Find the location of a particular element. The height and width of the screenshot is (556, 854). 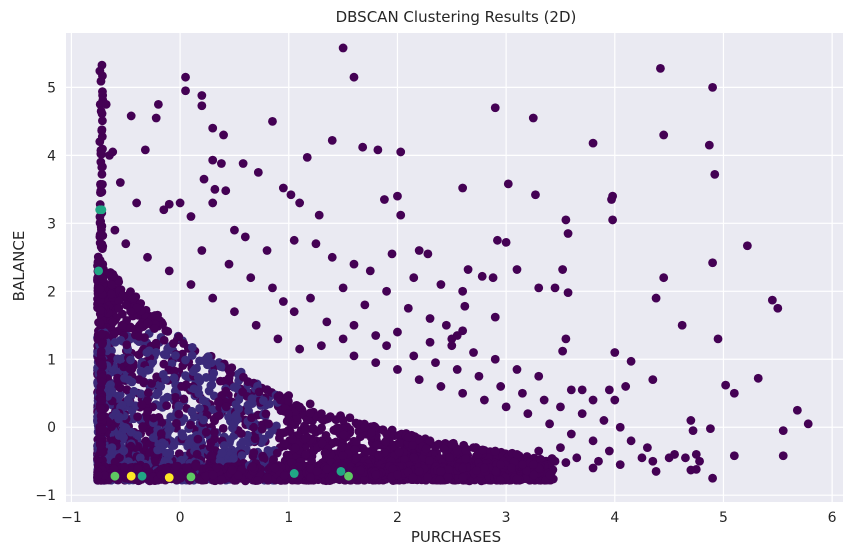

x-tick-label: −1 is located at coordinates (71, 518).